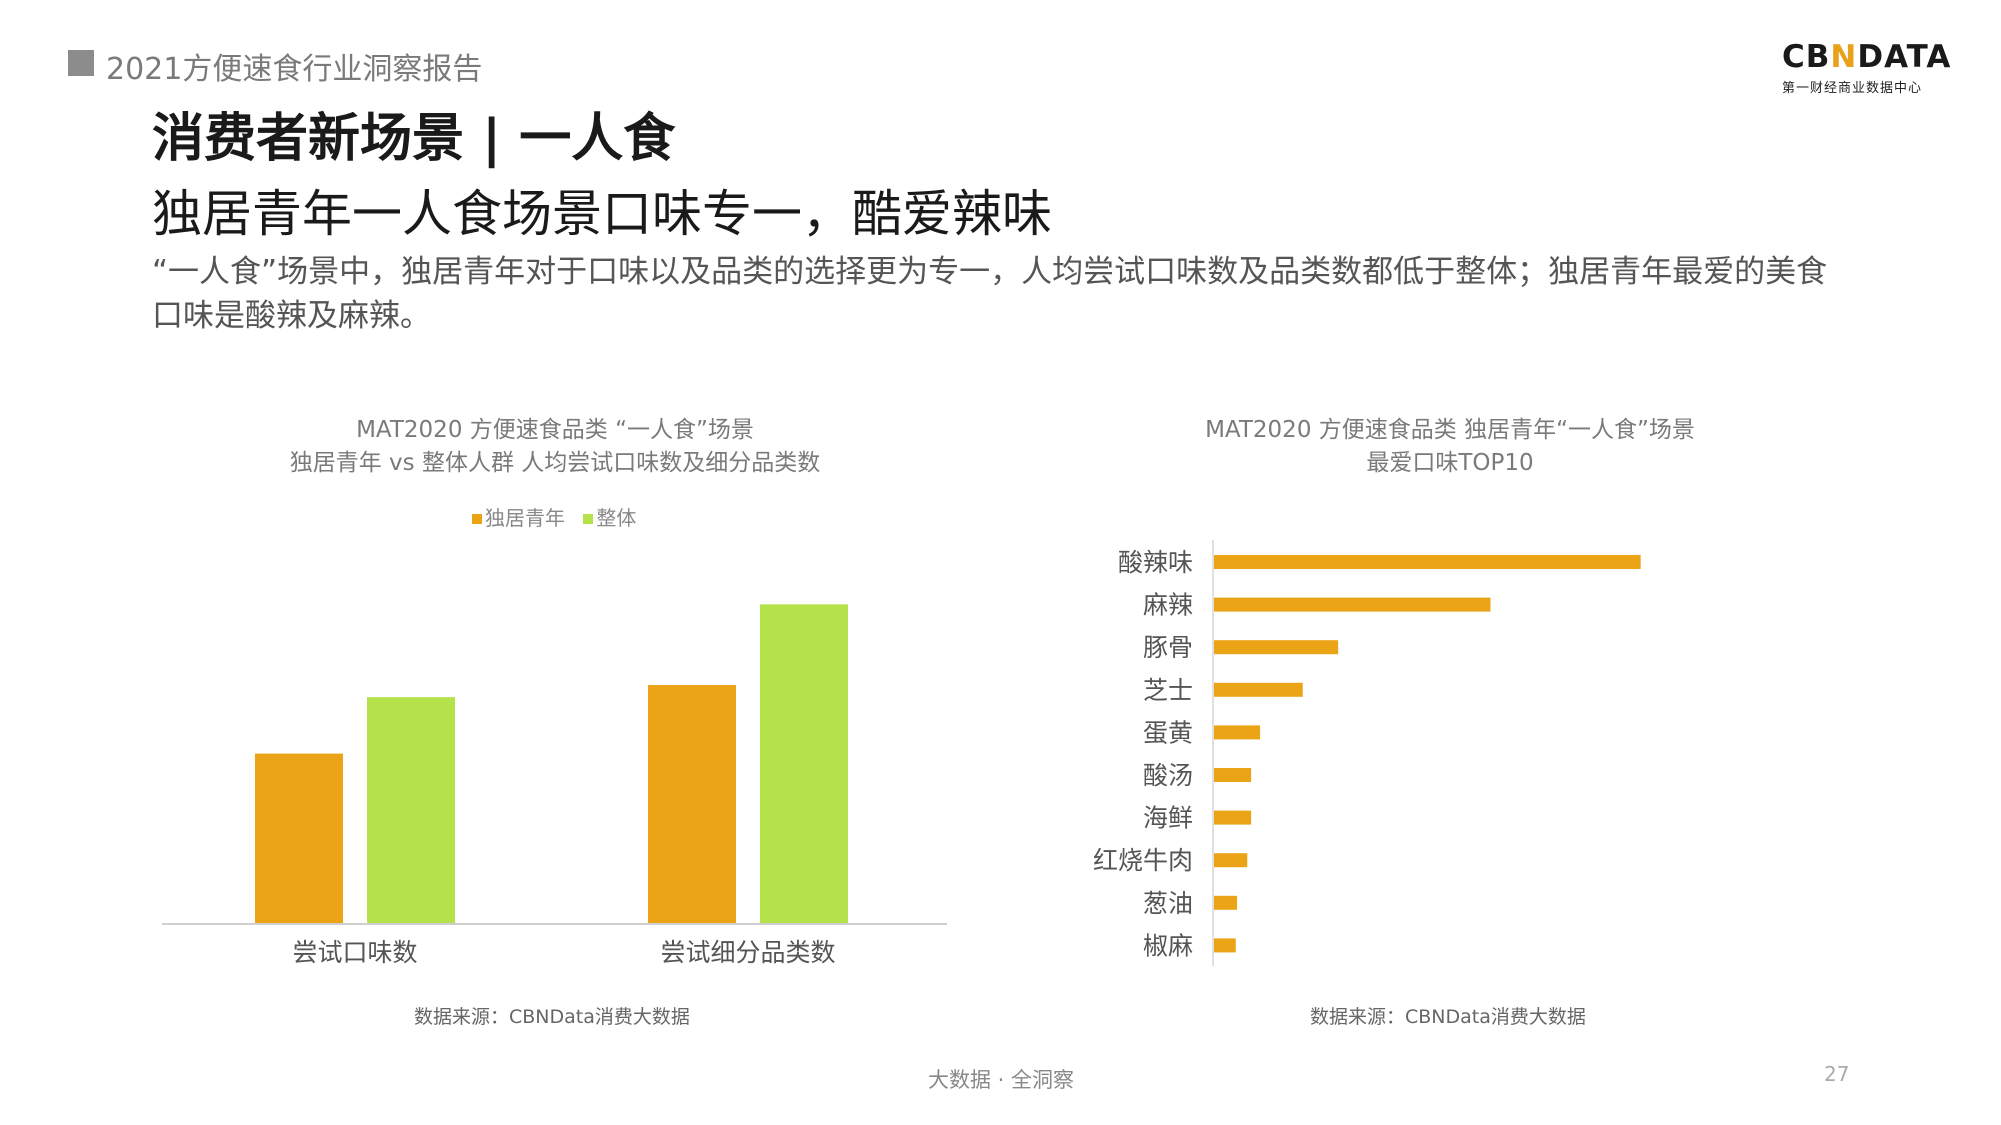  I want to click on right-chart-source: 数据来源：CBNData消费大数据, so click(1448, 1017).